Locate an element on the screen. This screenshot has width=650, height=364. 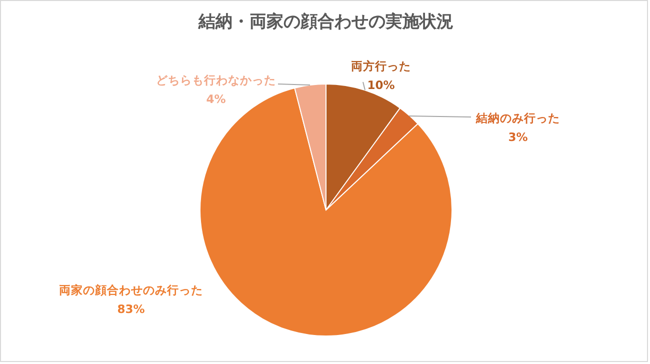
data-label: 10% is located at coordinates (381, 85).